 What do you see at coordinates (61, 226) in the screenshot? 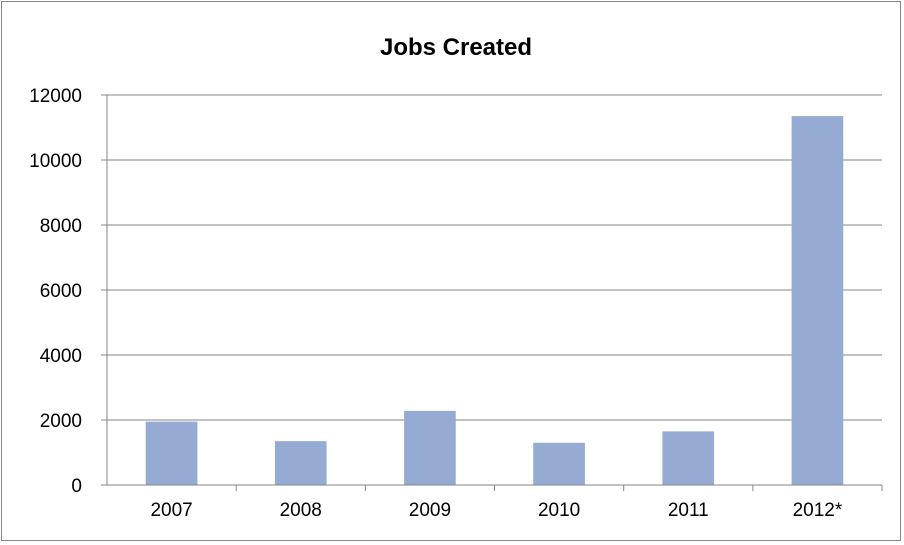
I see `y-tick-label: 8000` at bounding box center [61, 226].